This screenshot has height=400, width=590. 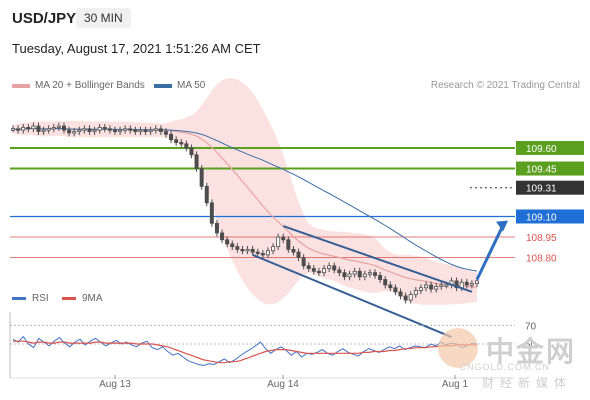 What do you see at coordinates (541, 170) in the screenshot?
I see `price-tag-109.45: 109.45` at bounding box center [541, 170].